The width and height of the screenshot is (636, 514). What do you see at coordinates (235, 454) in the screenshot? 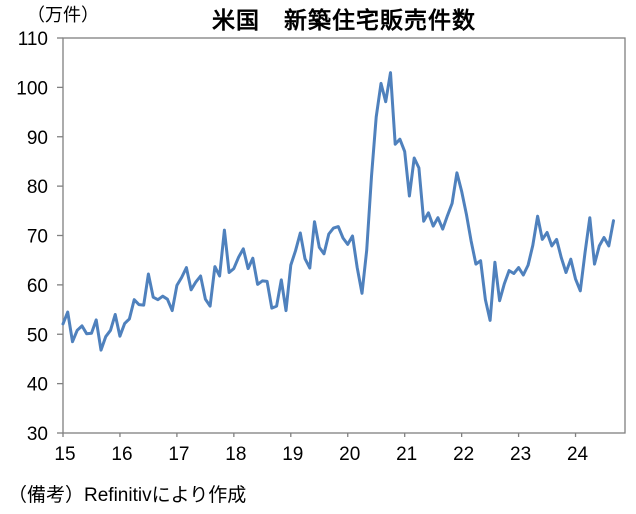
I see `x-tick-label: 18` at bounding box center [235, 454].